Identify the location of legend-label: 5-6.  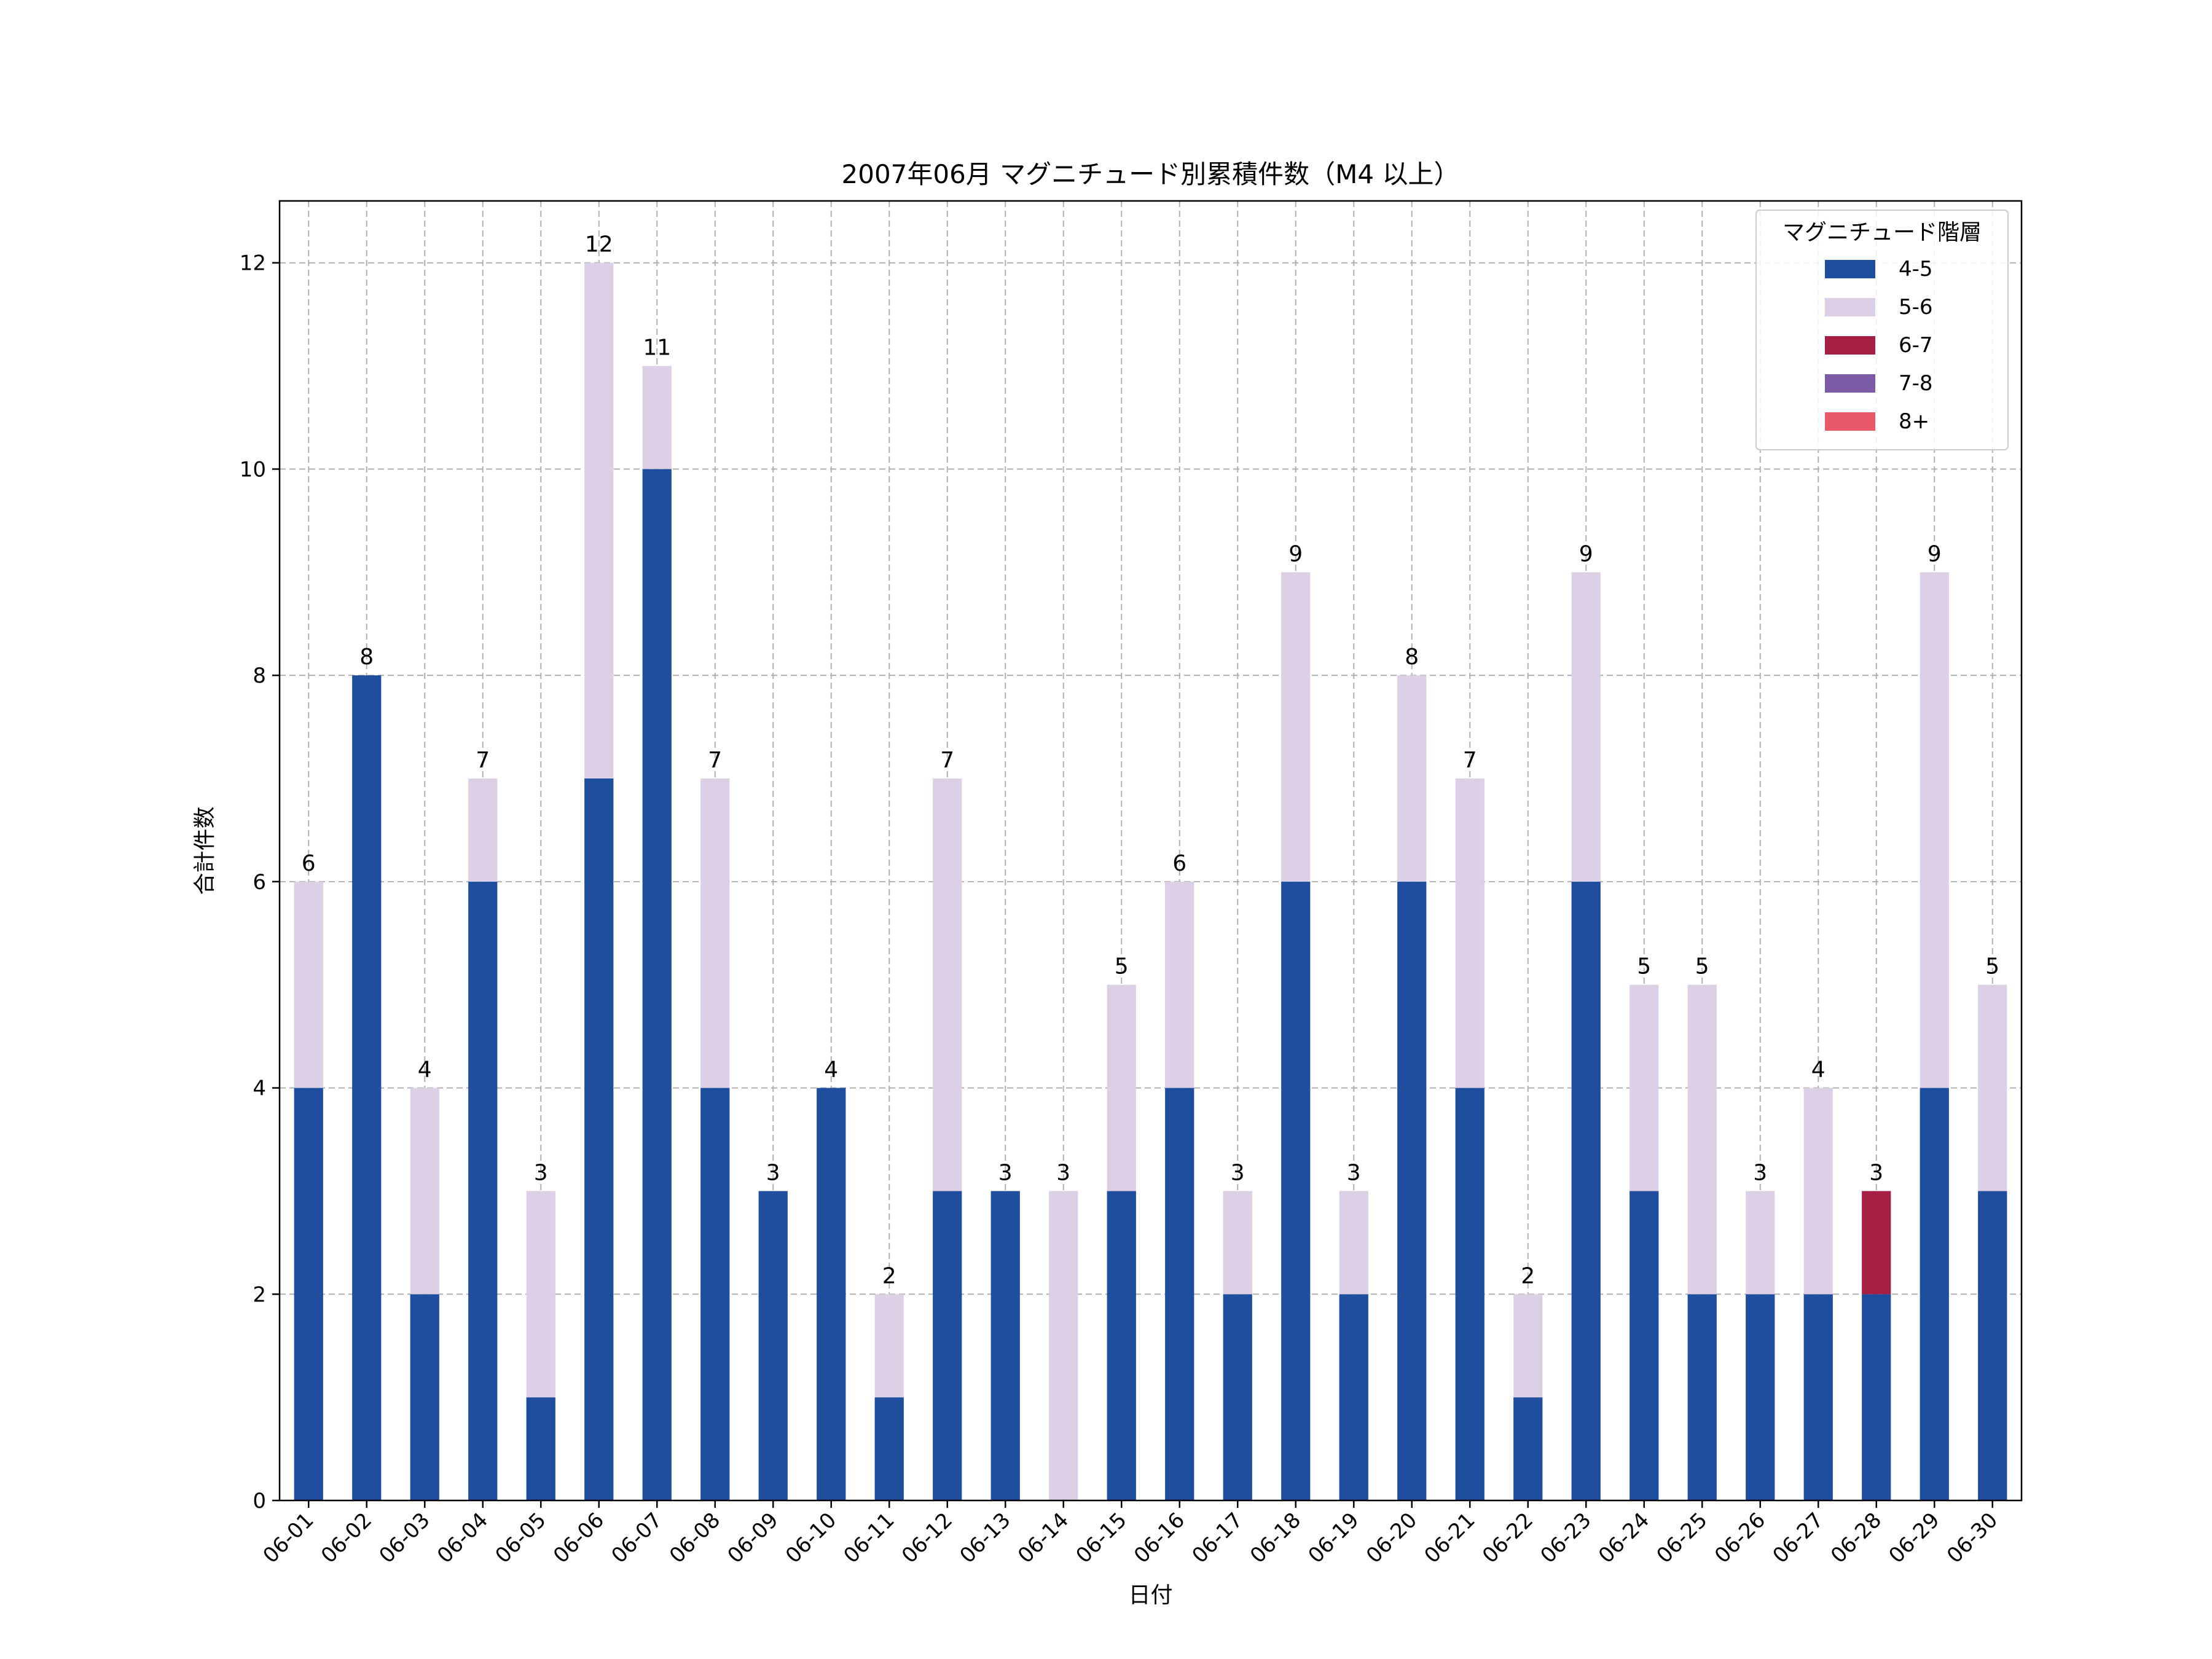
(1916, 307).